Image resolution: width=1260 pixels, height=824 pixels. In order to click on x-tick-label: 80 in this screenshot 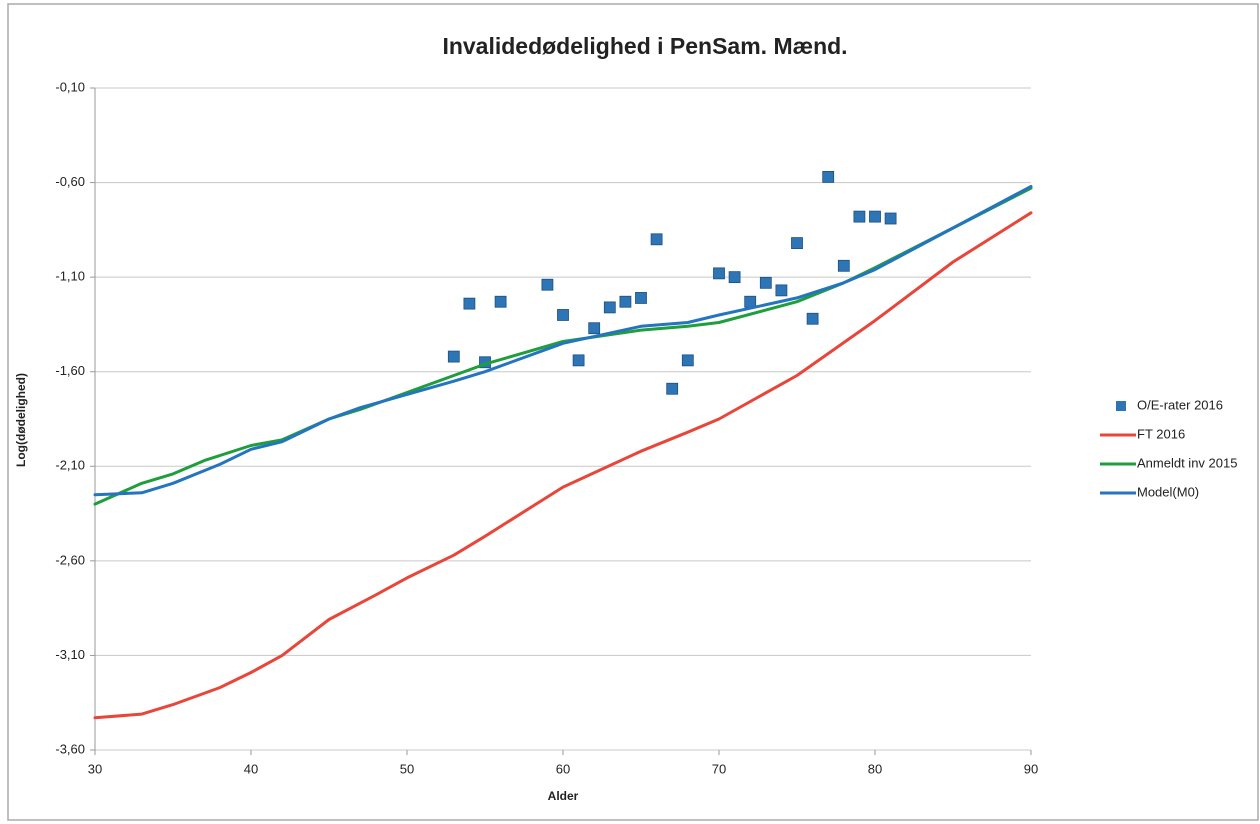, I will do `click(875, 768)`.